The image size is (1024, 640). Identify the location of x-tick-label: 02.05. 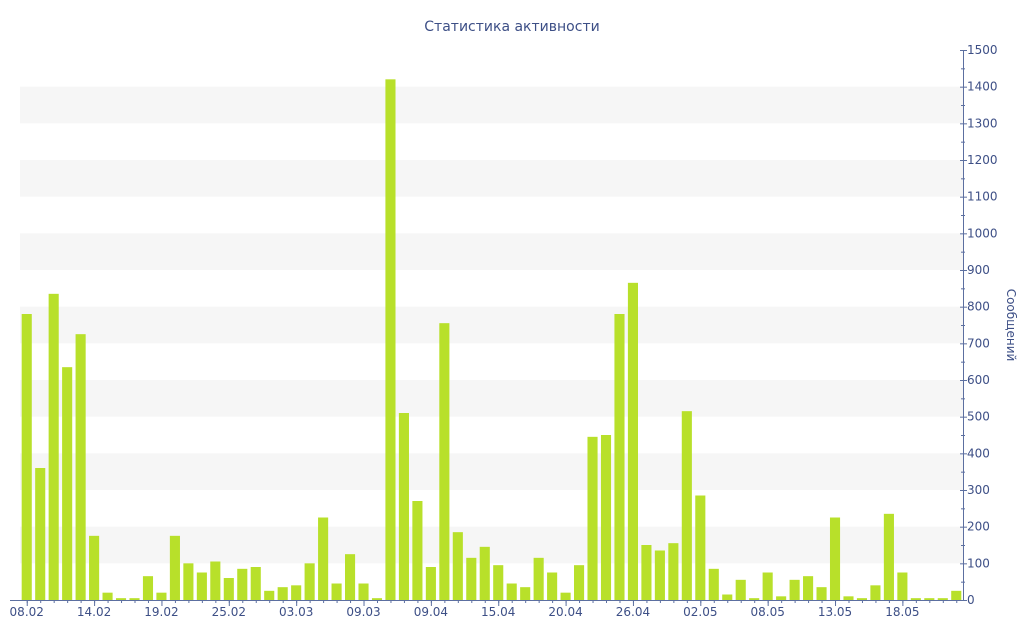
(700, 612).